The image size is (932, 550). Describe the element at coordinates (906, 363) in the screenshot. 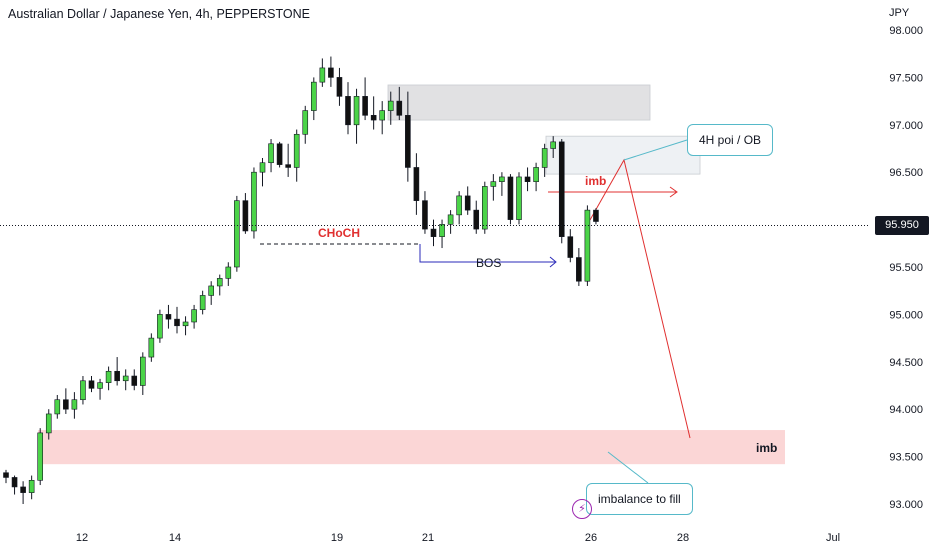

I see `y-tick-label: 94.500` at that location.